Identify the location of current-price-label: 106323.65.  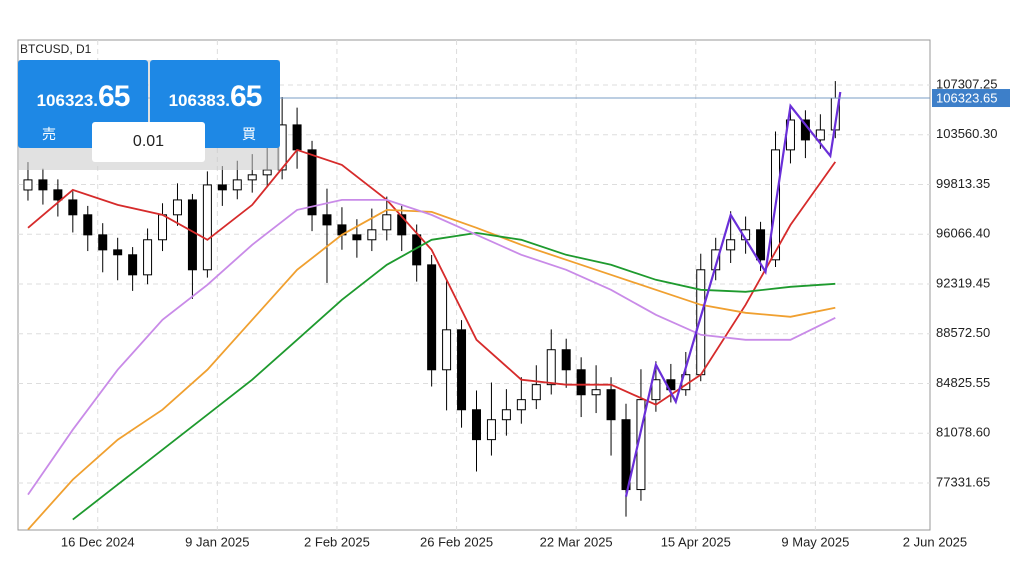
(966, 97).